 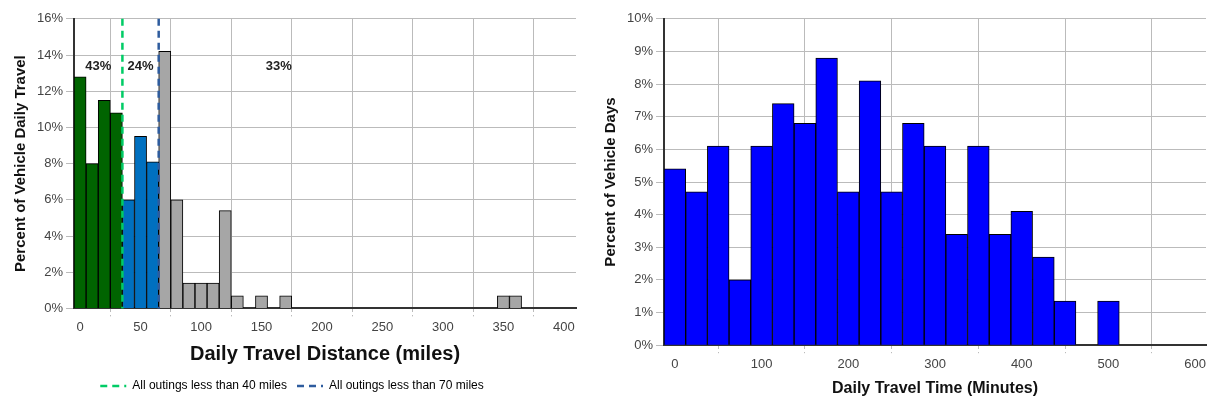 I want to click on x-tick-label: 600, so click(x=1195, y=363).